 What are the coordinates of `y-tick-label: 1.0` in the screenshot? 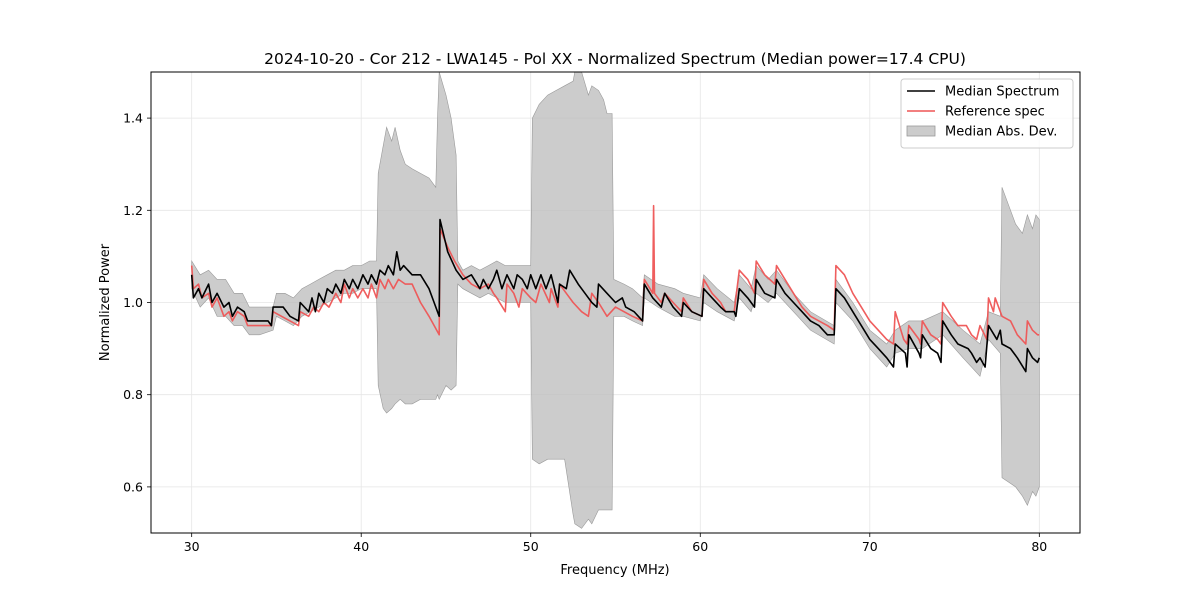 It's located at (133, 302).